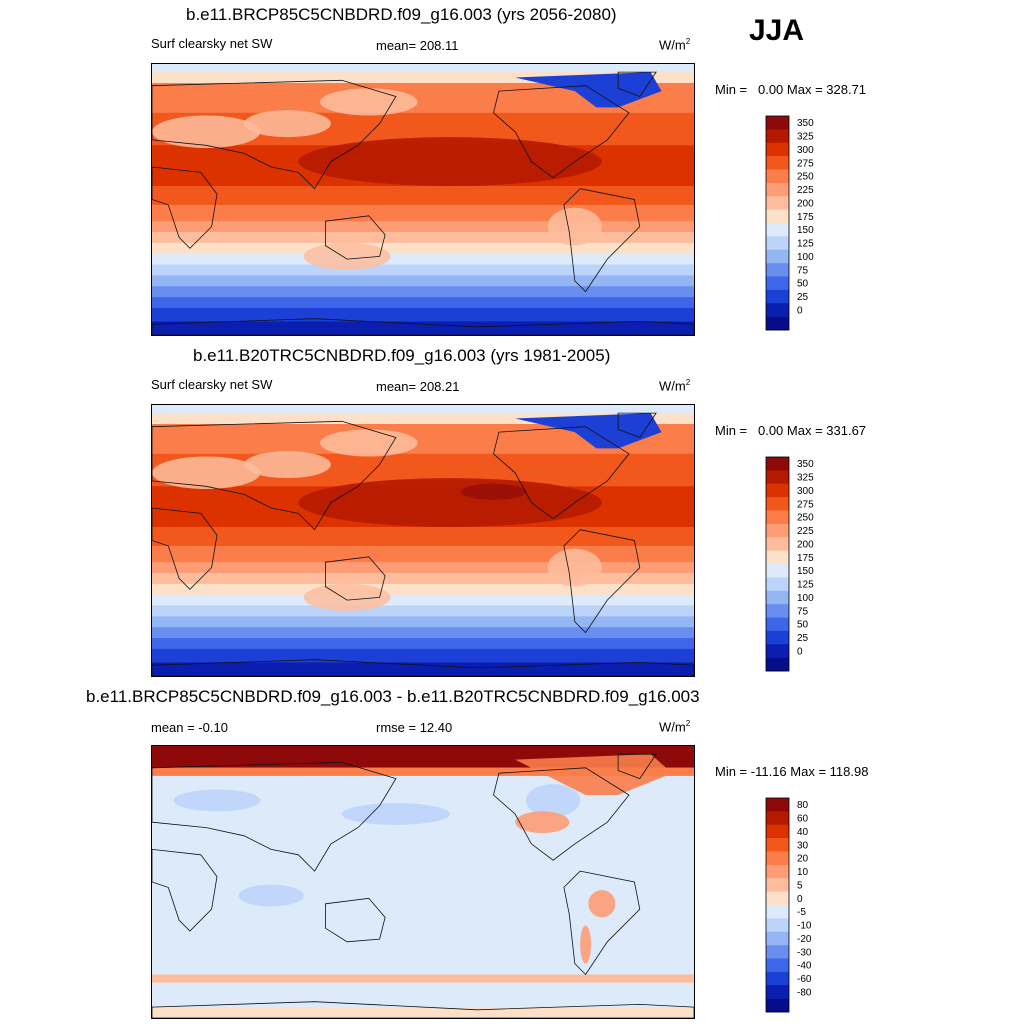 The image size is (1024, 1024). I want to click on panel-3-colorbar-svg: 80 60 40 30 20 10 5 0 -5 -10 -20 -30 -40 -60 -80, so click(788, 905).